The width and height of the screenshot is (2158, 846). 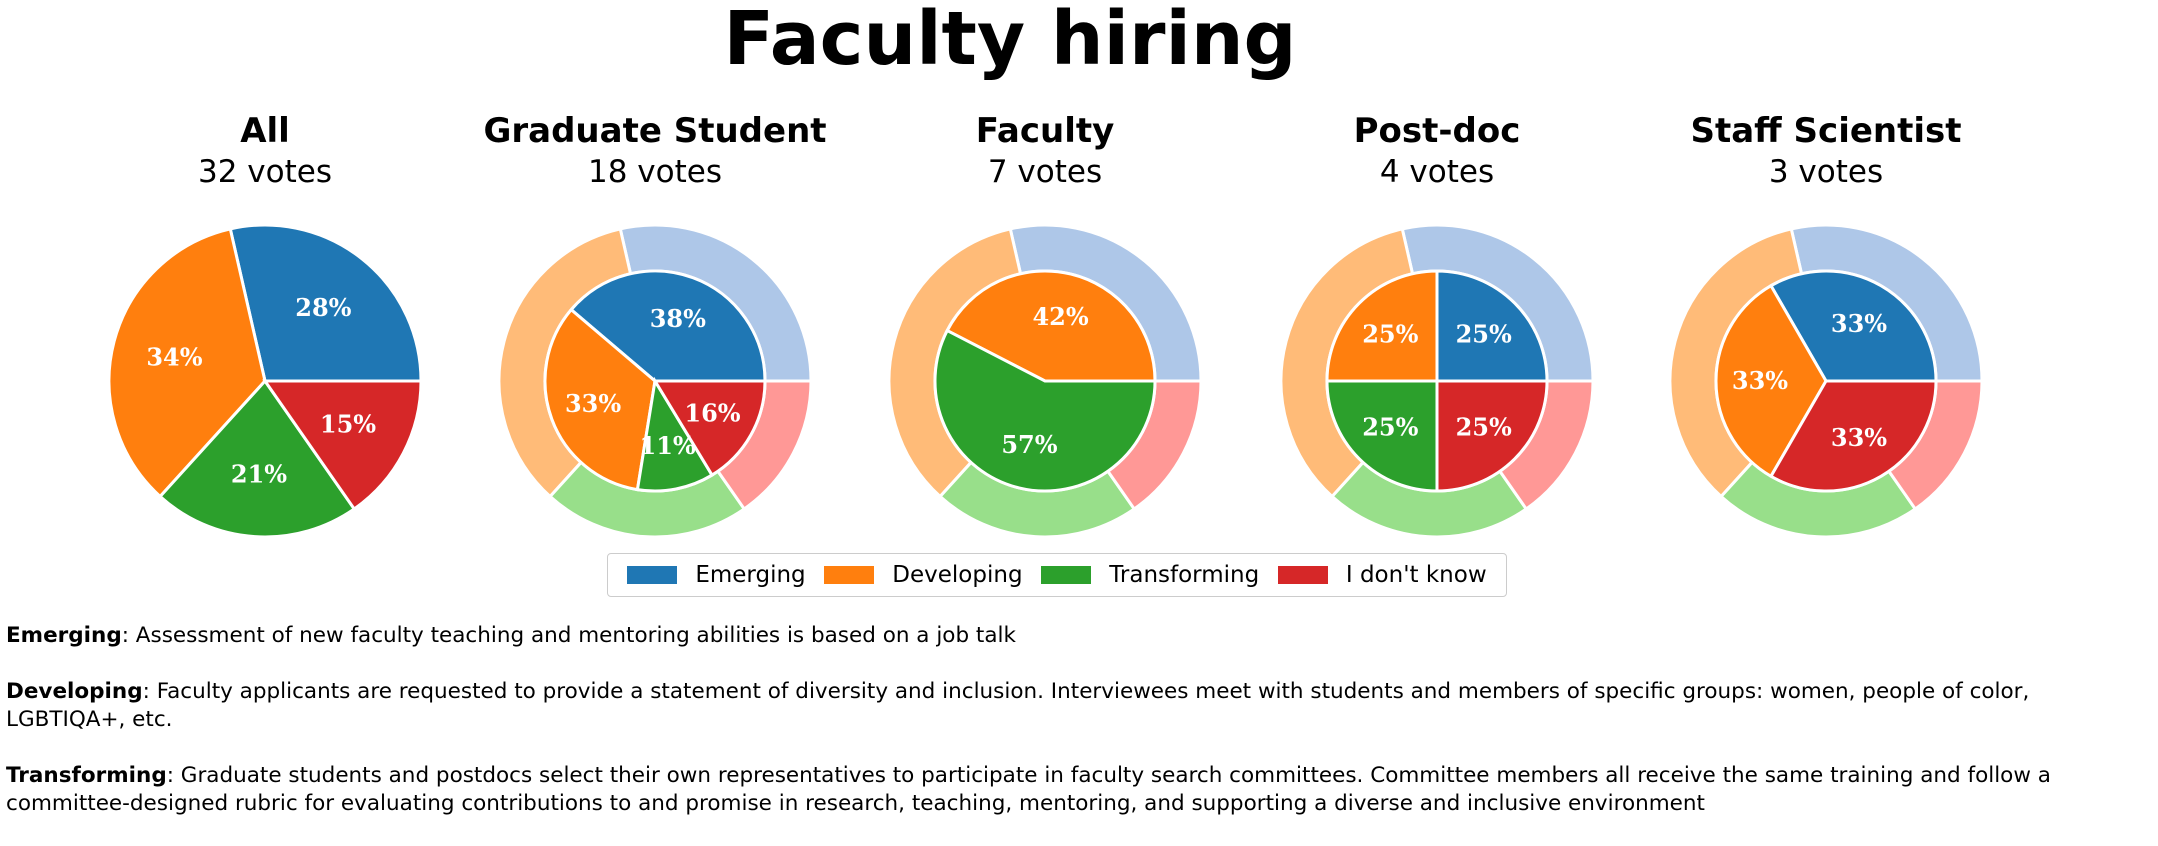 What do you see at coordinates (1184, 575) in the screenshot?
I see `legend-label: Transforming` at bounding box center [1184, 575].